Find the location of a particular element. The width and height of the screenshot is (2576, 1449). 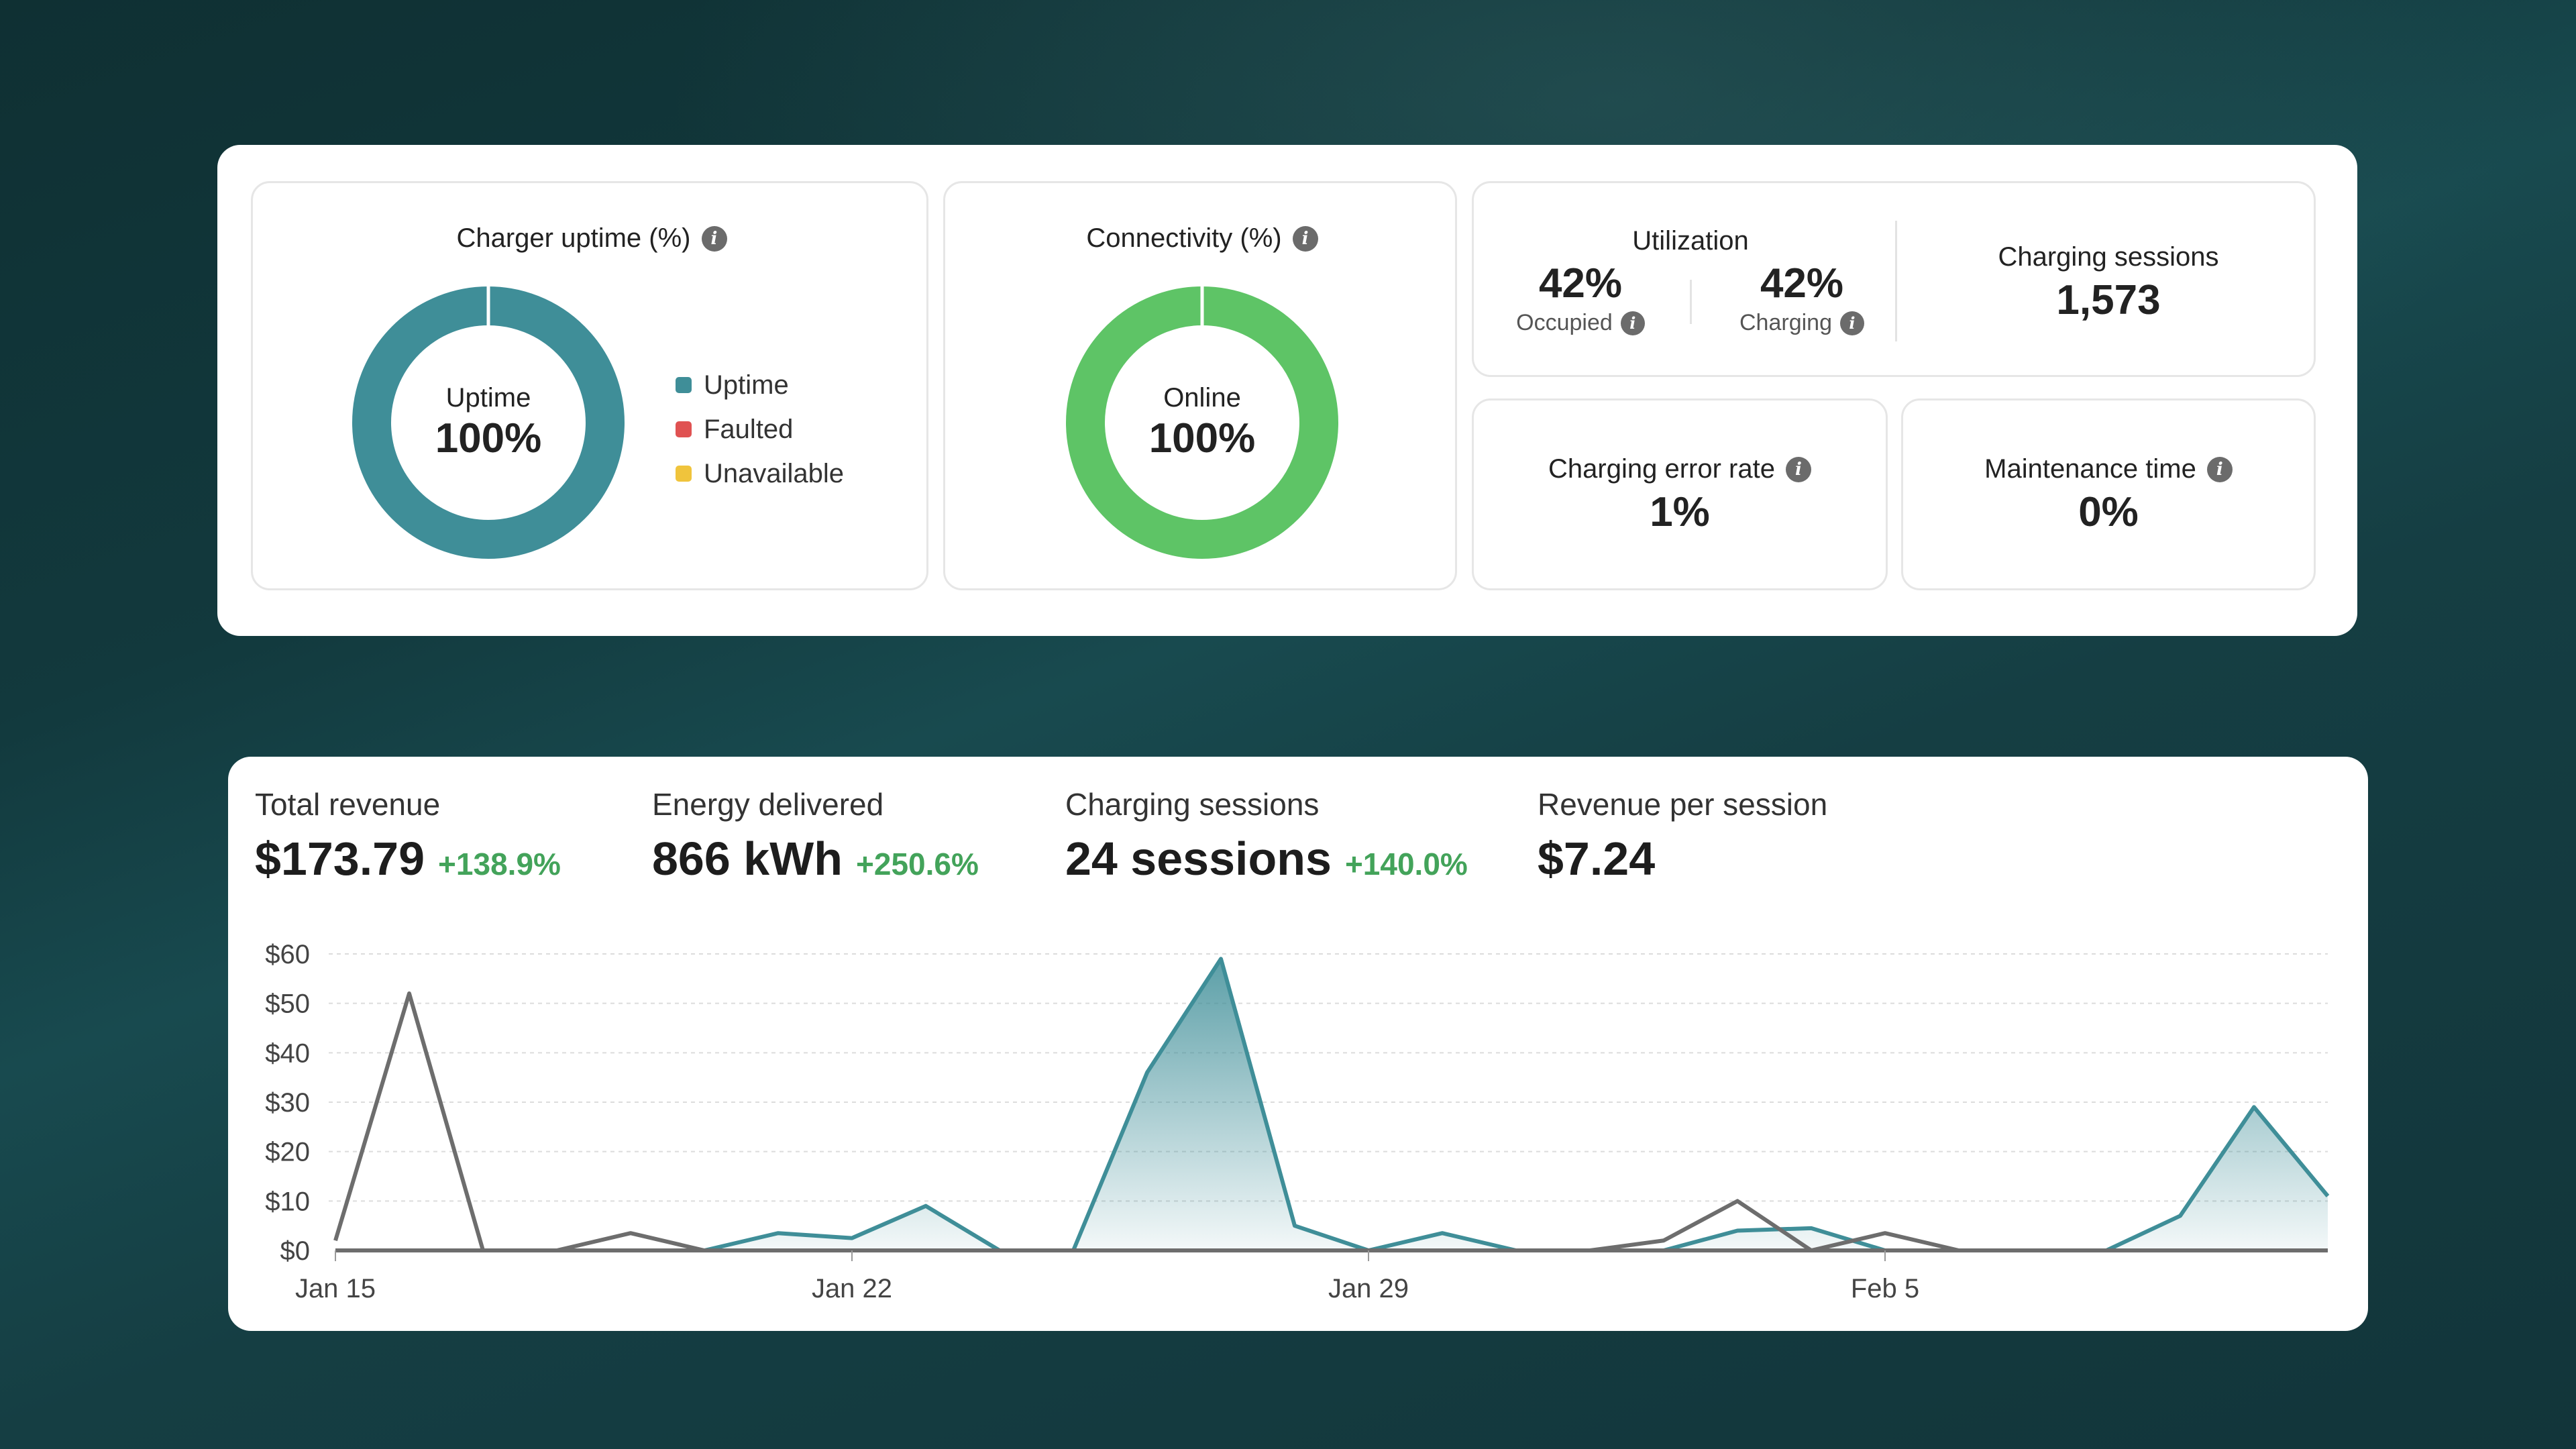

charging-sessions-stat: Charging sessions 1,573 is located at coordinates (2108, 283).